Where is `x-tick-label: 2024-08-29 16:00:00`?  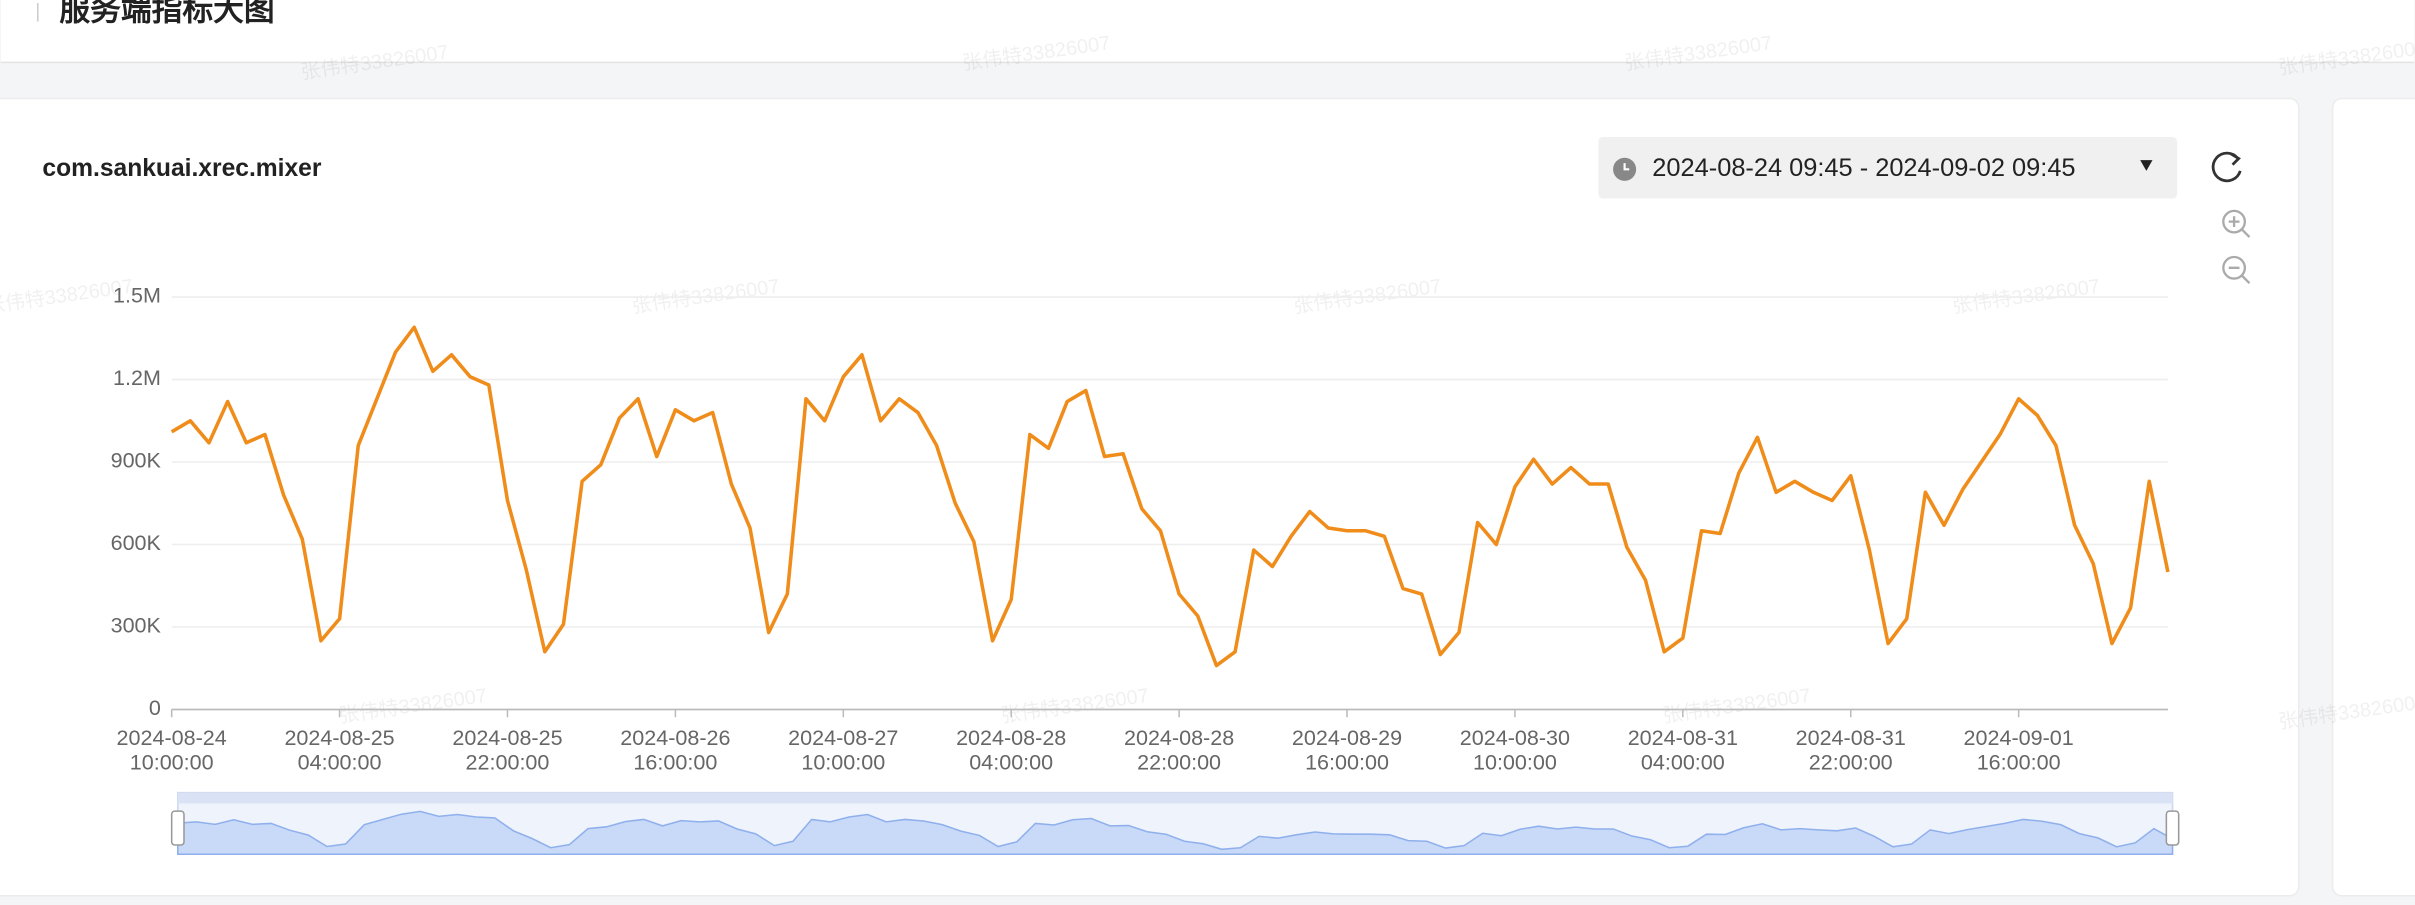 x-tick-label: 2024-08-29 16:00:00 is located at coordinates (1347, 749).